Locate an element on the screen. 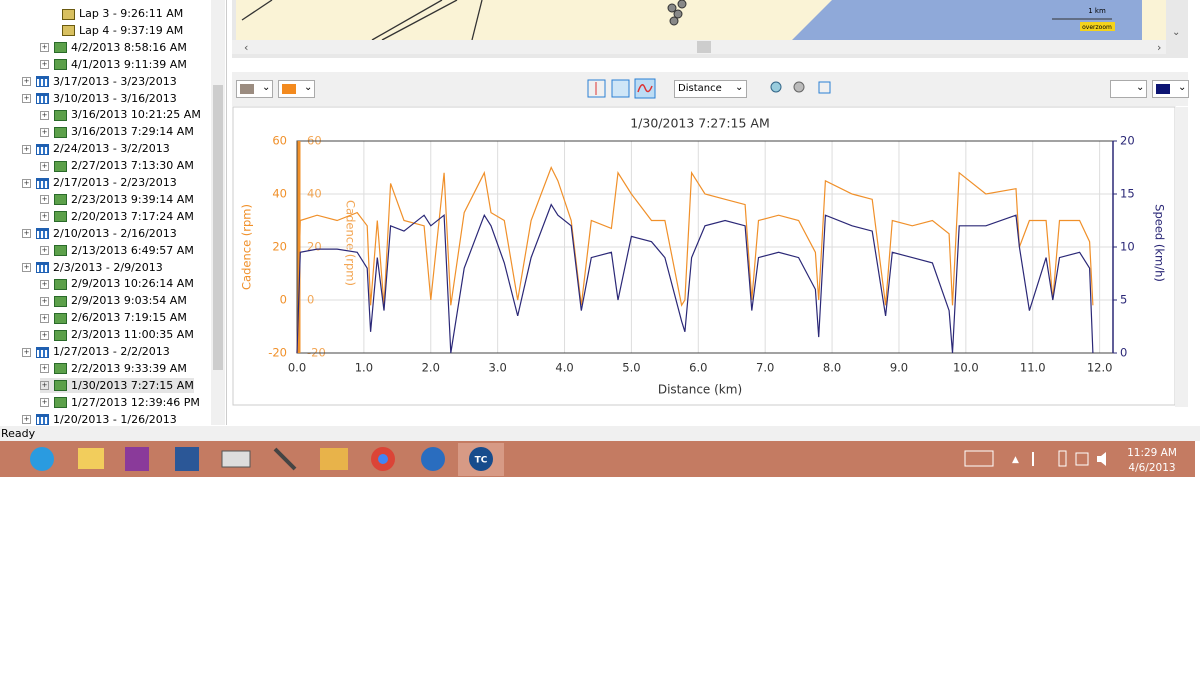  swatch is located at coordinates (1163, 89).